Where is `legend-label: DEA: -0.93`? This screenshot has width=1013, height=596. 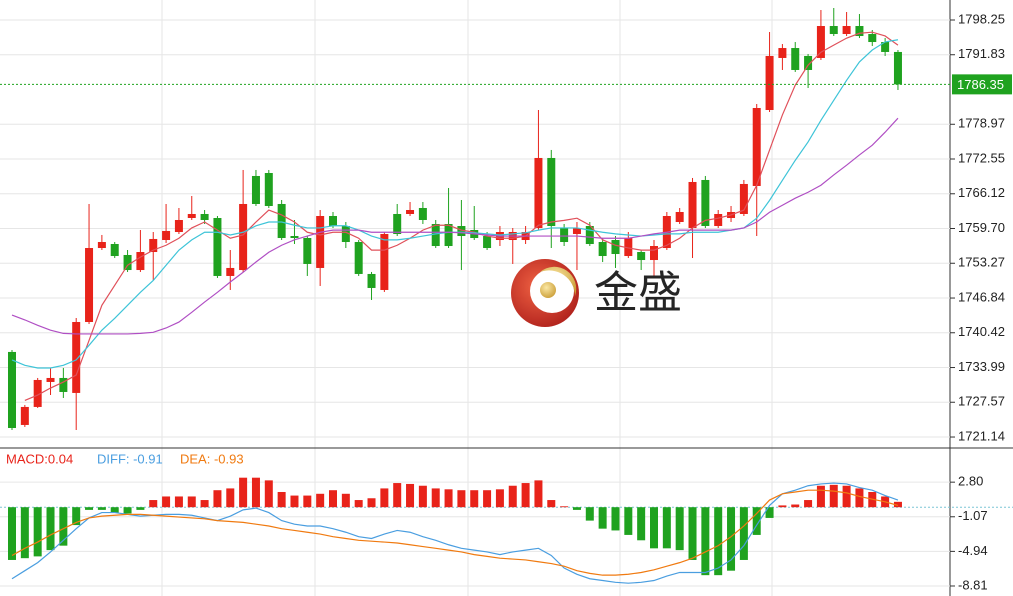 legend-label: DEA: -0.93 is located at coordinates (212, 458).